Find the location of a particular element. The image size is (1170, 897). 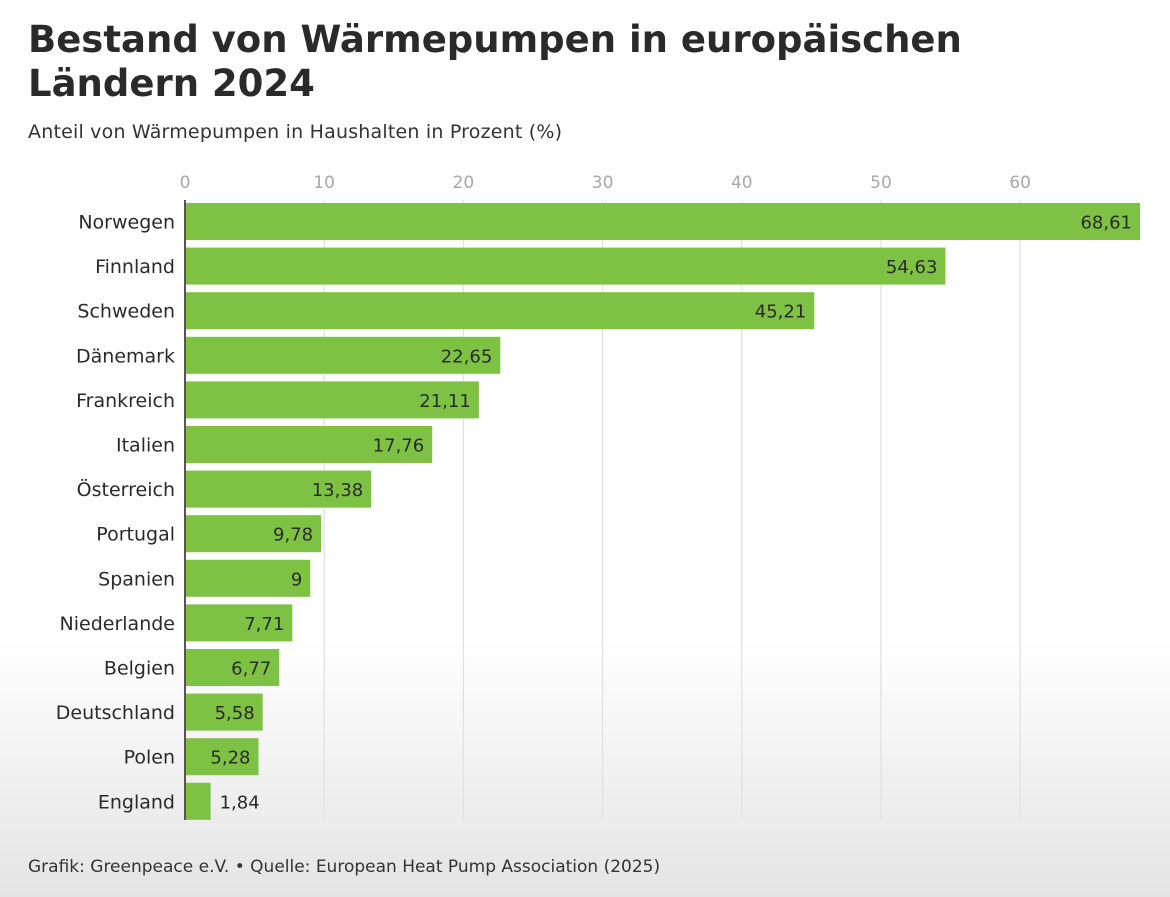

data-label: 13,38 is located at coordinates (338, 490).